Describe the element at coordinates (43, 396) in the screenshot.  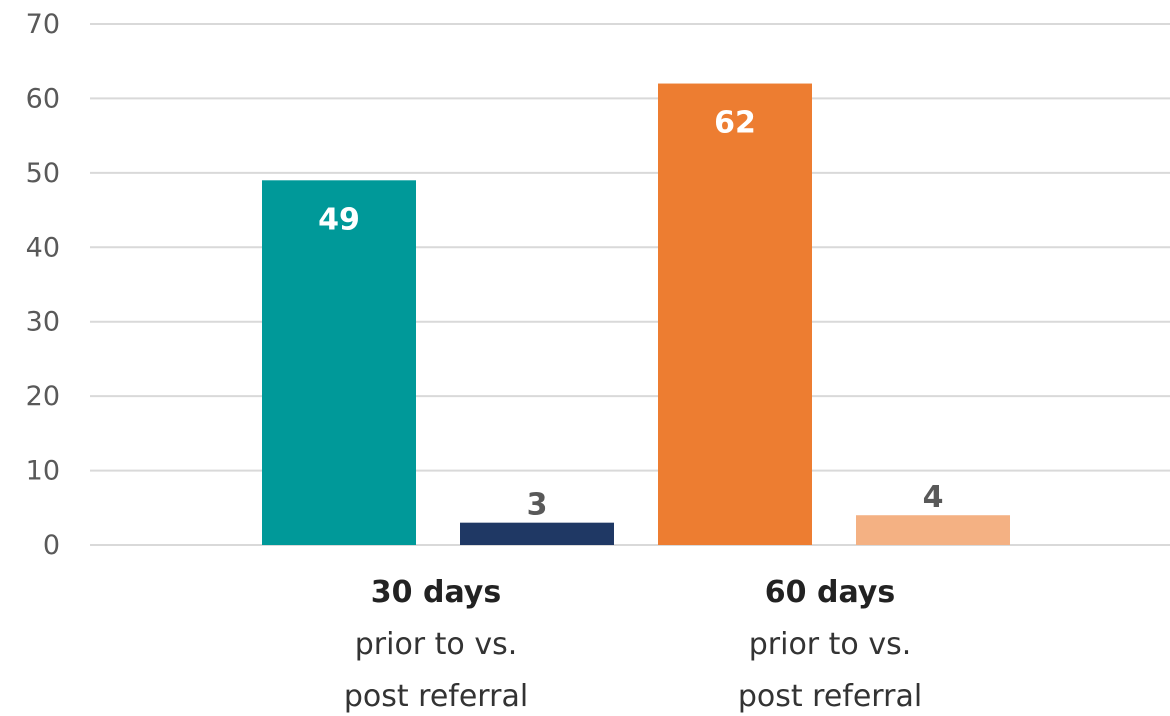
I see `y-tick-label: 20` at that location.